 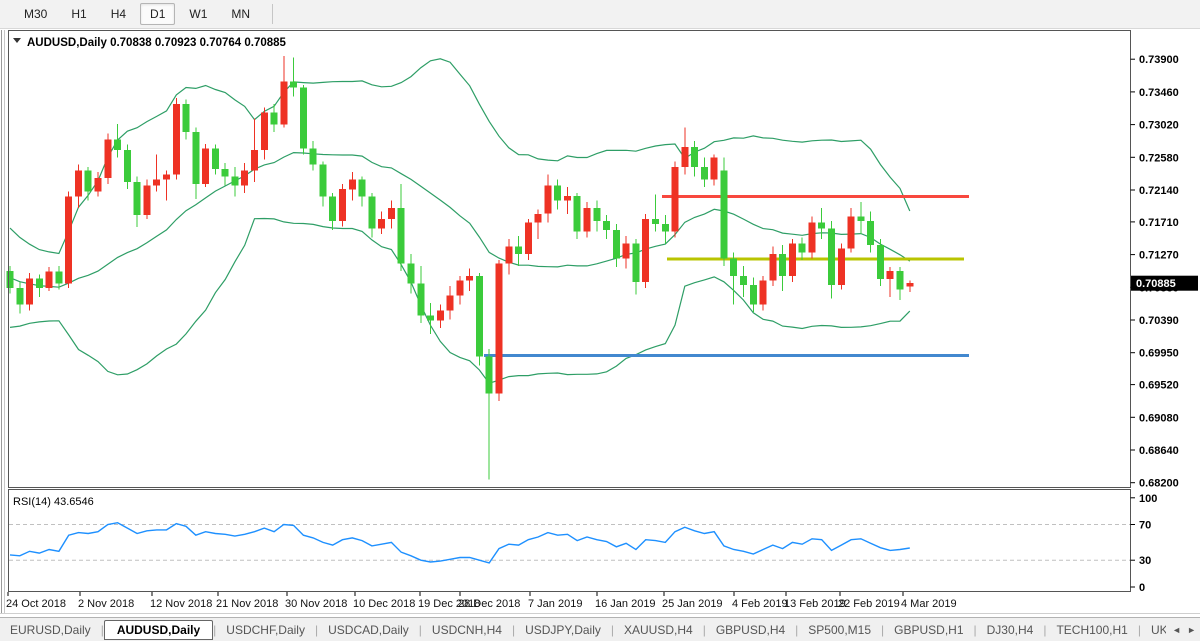 What do you see at coordinates (17, 40) in the screenshot?
I see `chart-context-arrow-icon` at bounding box center [17, 40].